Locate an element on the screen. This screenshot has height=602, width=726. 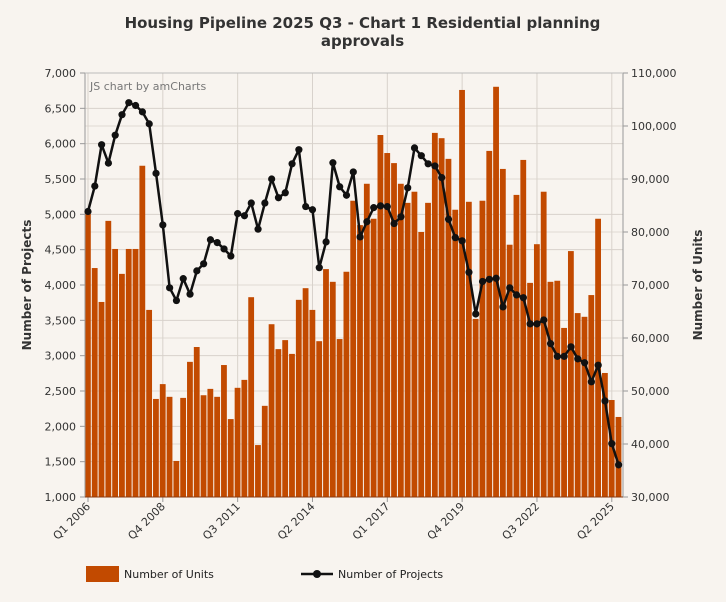
legend-item-units: Number of Units is located at coordinates (150, 574).